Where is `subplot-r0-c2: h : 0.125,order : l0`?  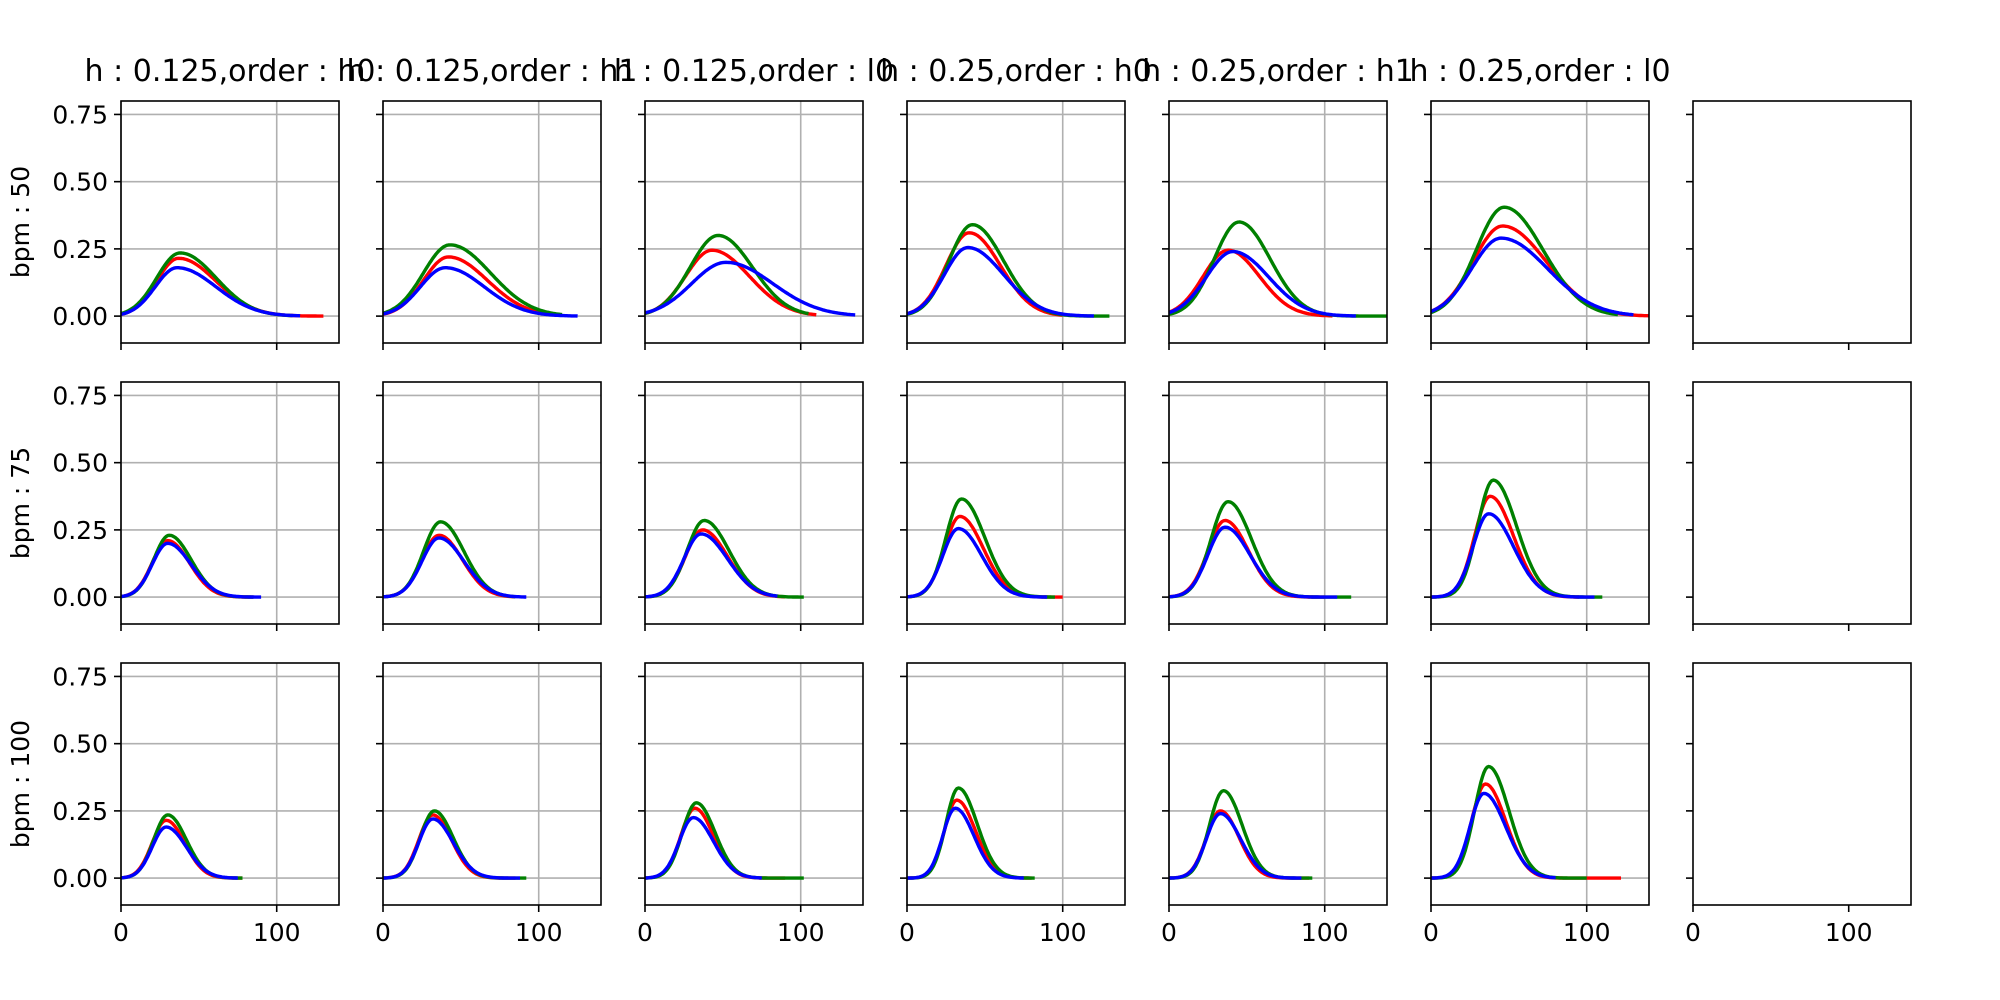
subplot-r0-c2: h : 0.125,order : l0 is located at coordinates (754, 202).